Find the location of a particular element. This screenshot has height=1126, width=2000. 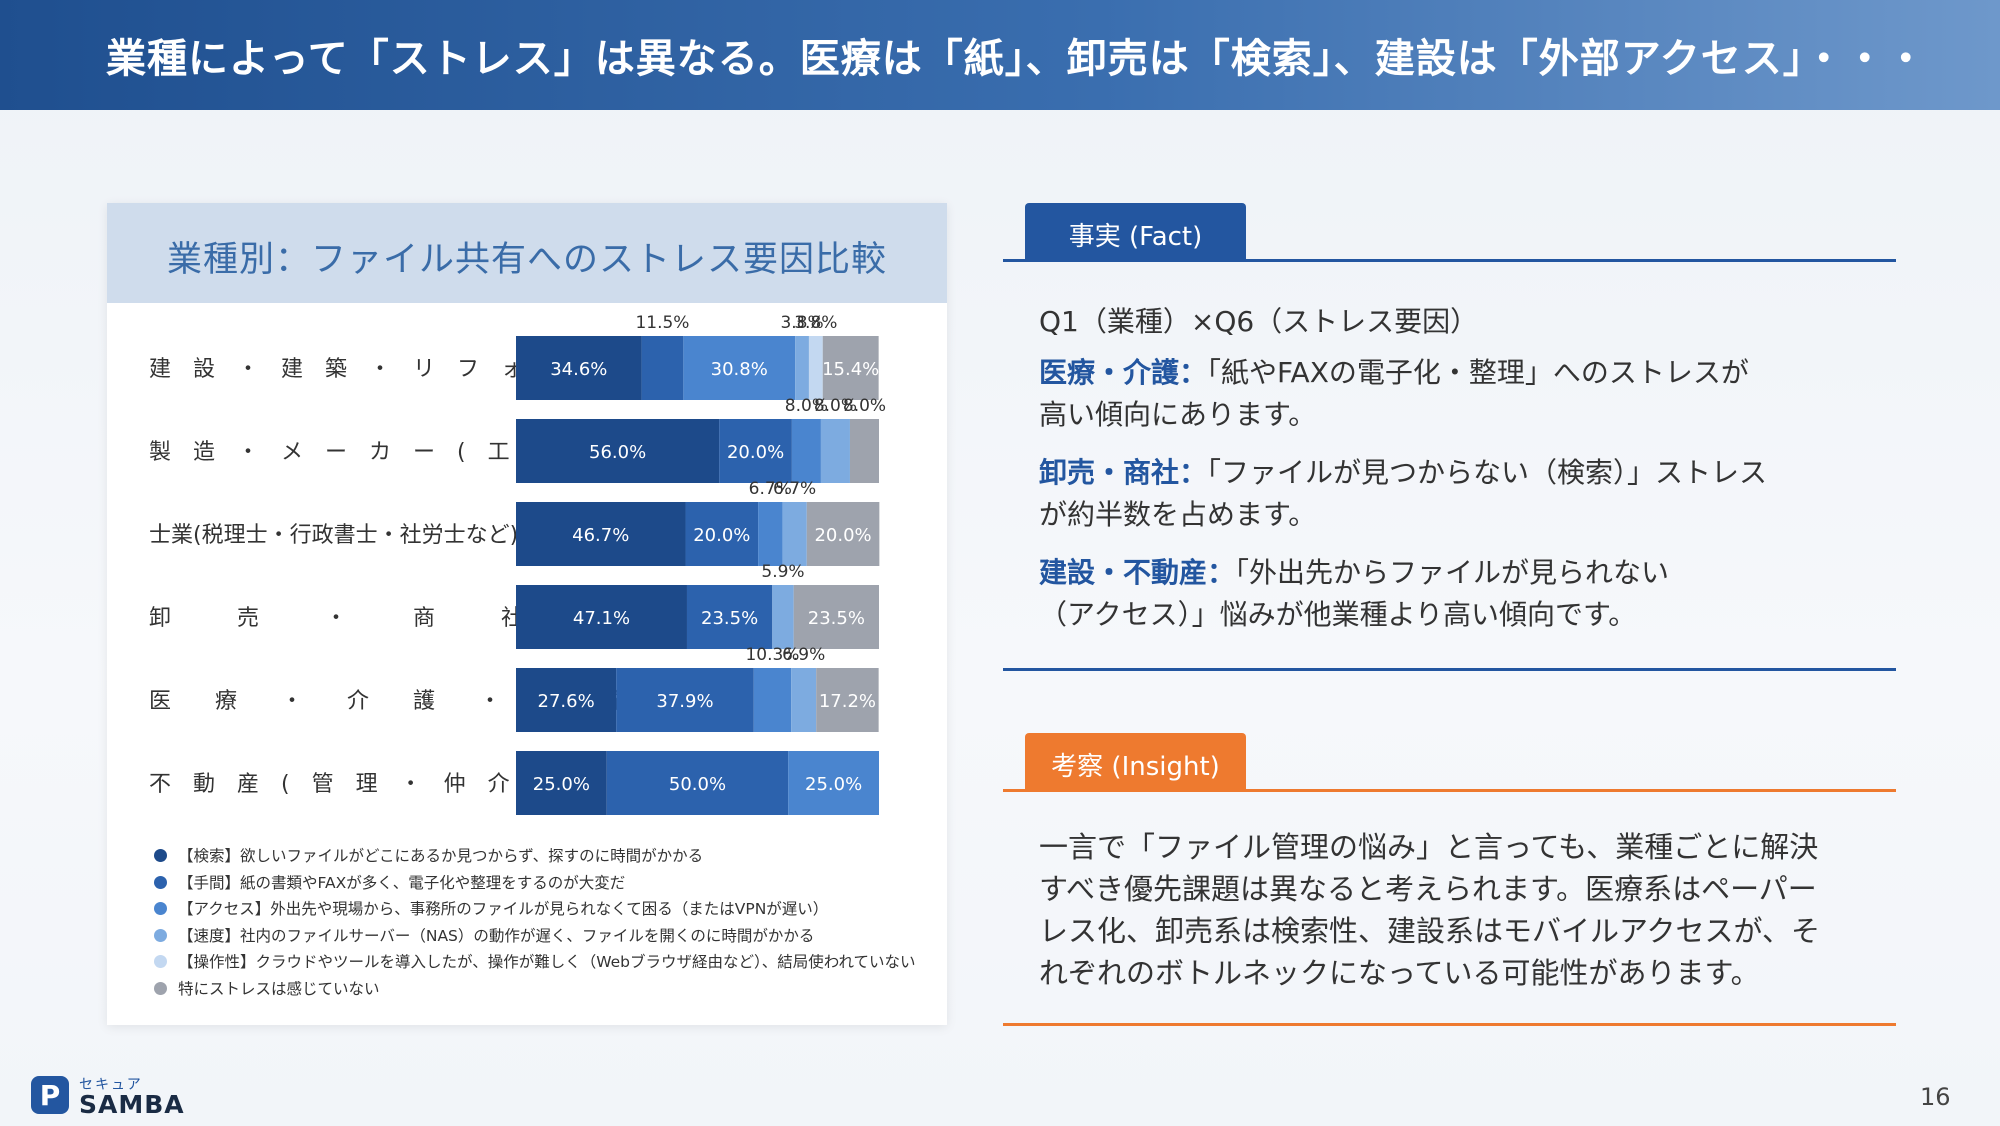

fact-item-medical-line1: 医療・介護：「紙やFAXの電子化・整理」へのストレスが is located at coordinates (1394, 373).